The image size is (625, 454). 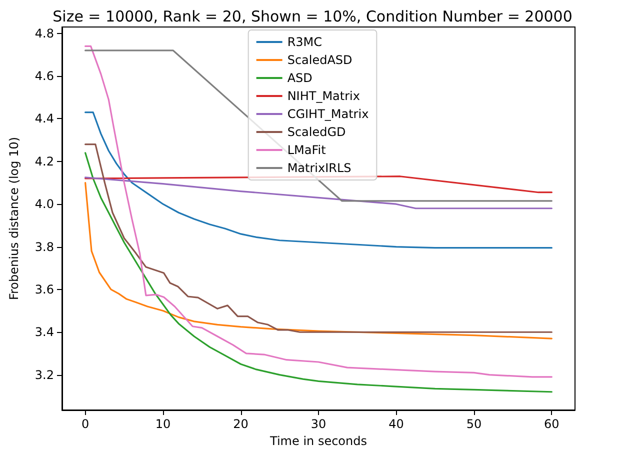 What do you see at coordinates (328, 114) in the screenshot?
I see `legend-label: CGIHT_Matrix` at bounding box center [328, 114].